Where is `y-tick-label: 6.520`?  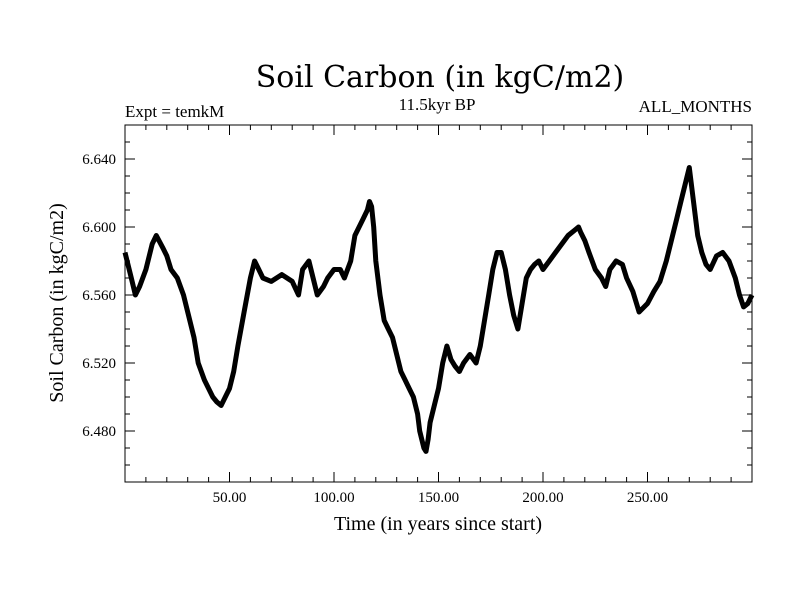
y-tick-label: 6.520 is located at coordinates (99, 364).